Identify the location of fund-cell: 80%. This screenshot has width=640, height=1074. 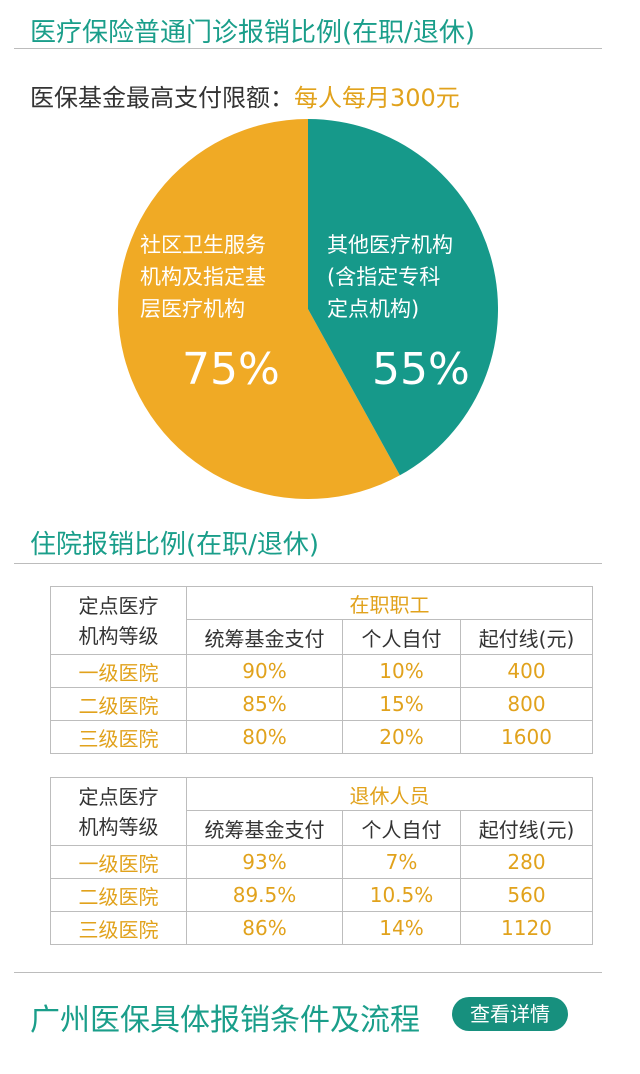
(264, 737).